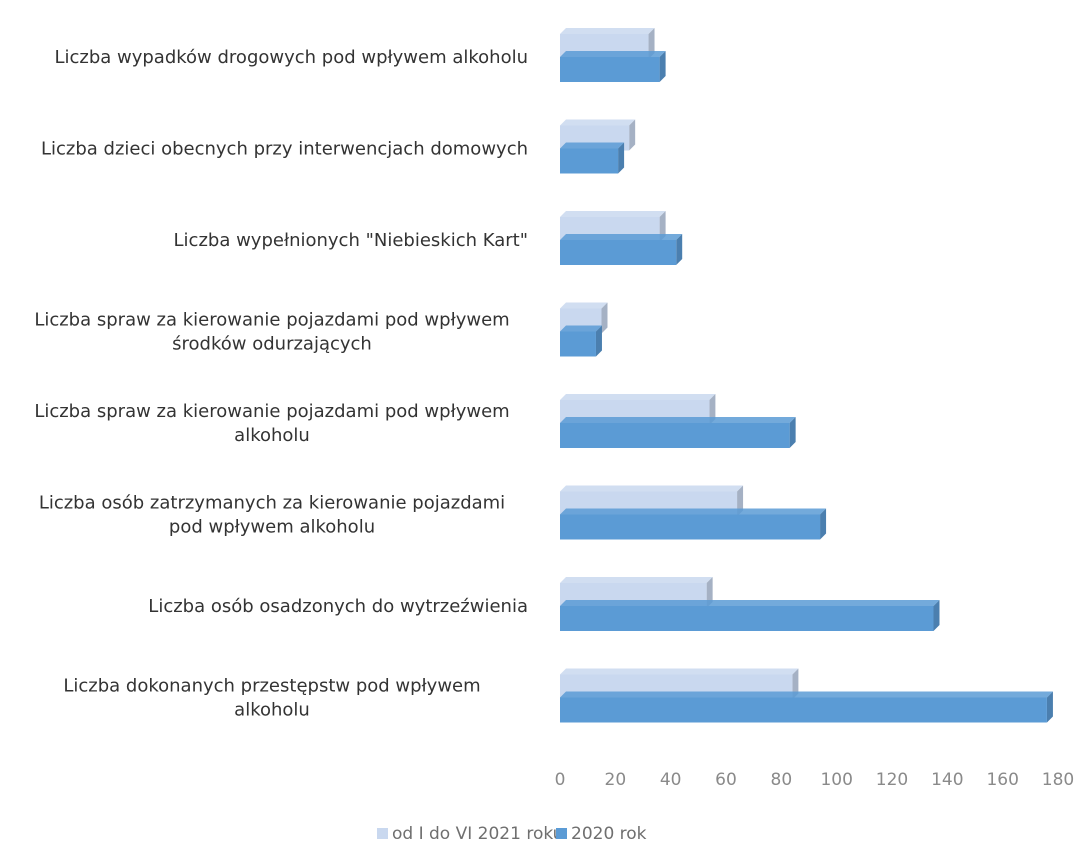  What do you see at coordinates (609, 834) in the screenshot?
I see `legend-label: 2020 rok` at bounding box center [609, 834].